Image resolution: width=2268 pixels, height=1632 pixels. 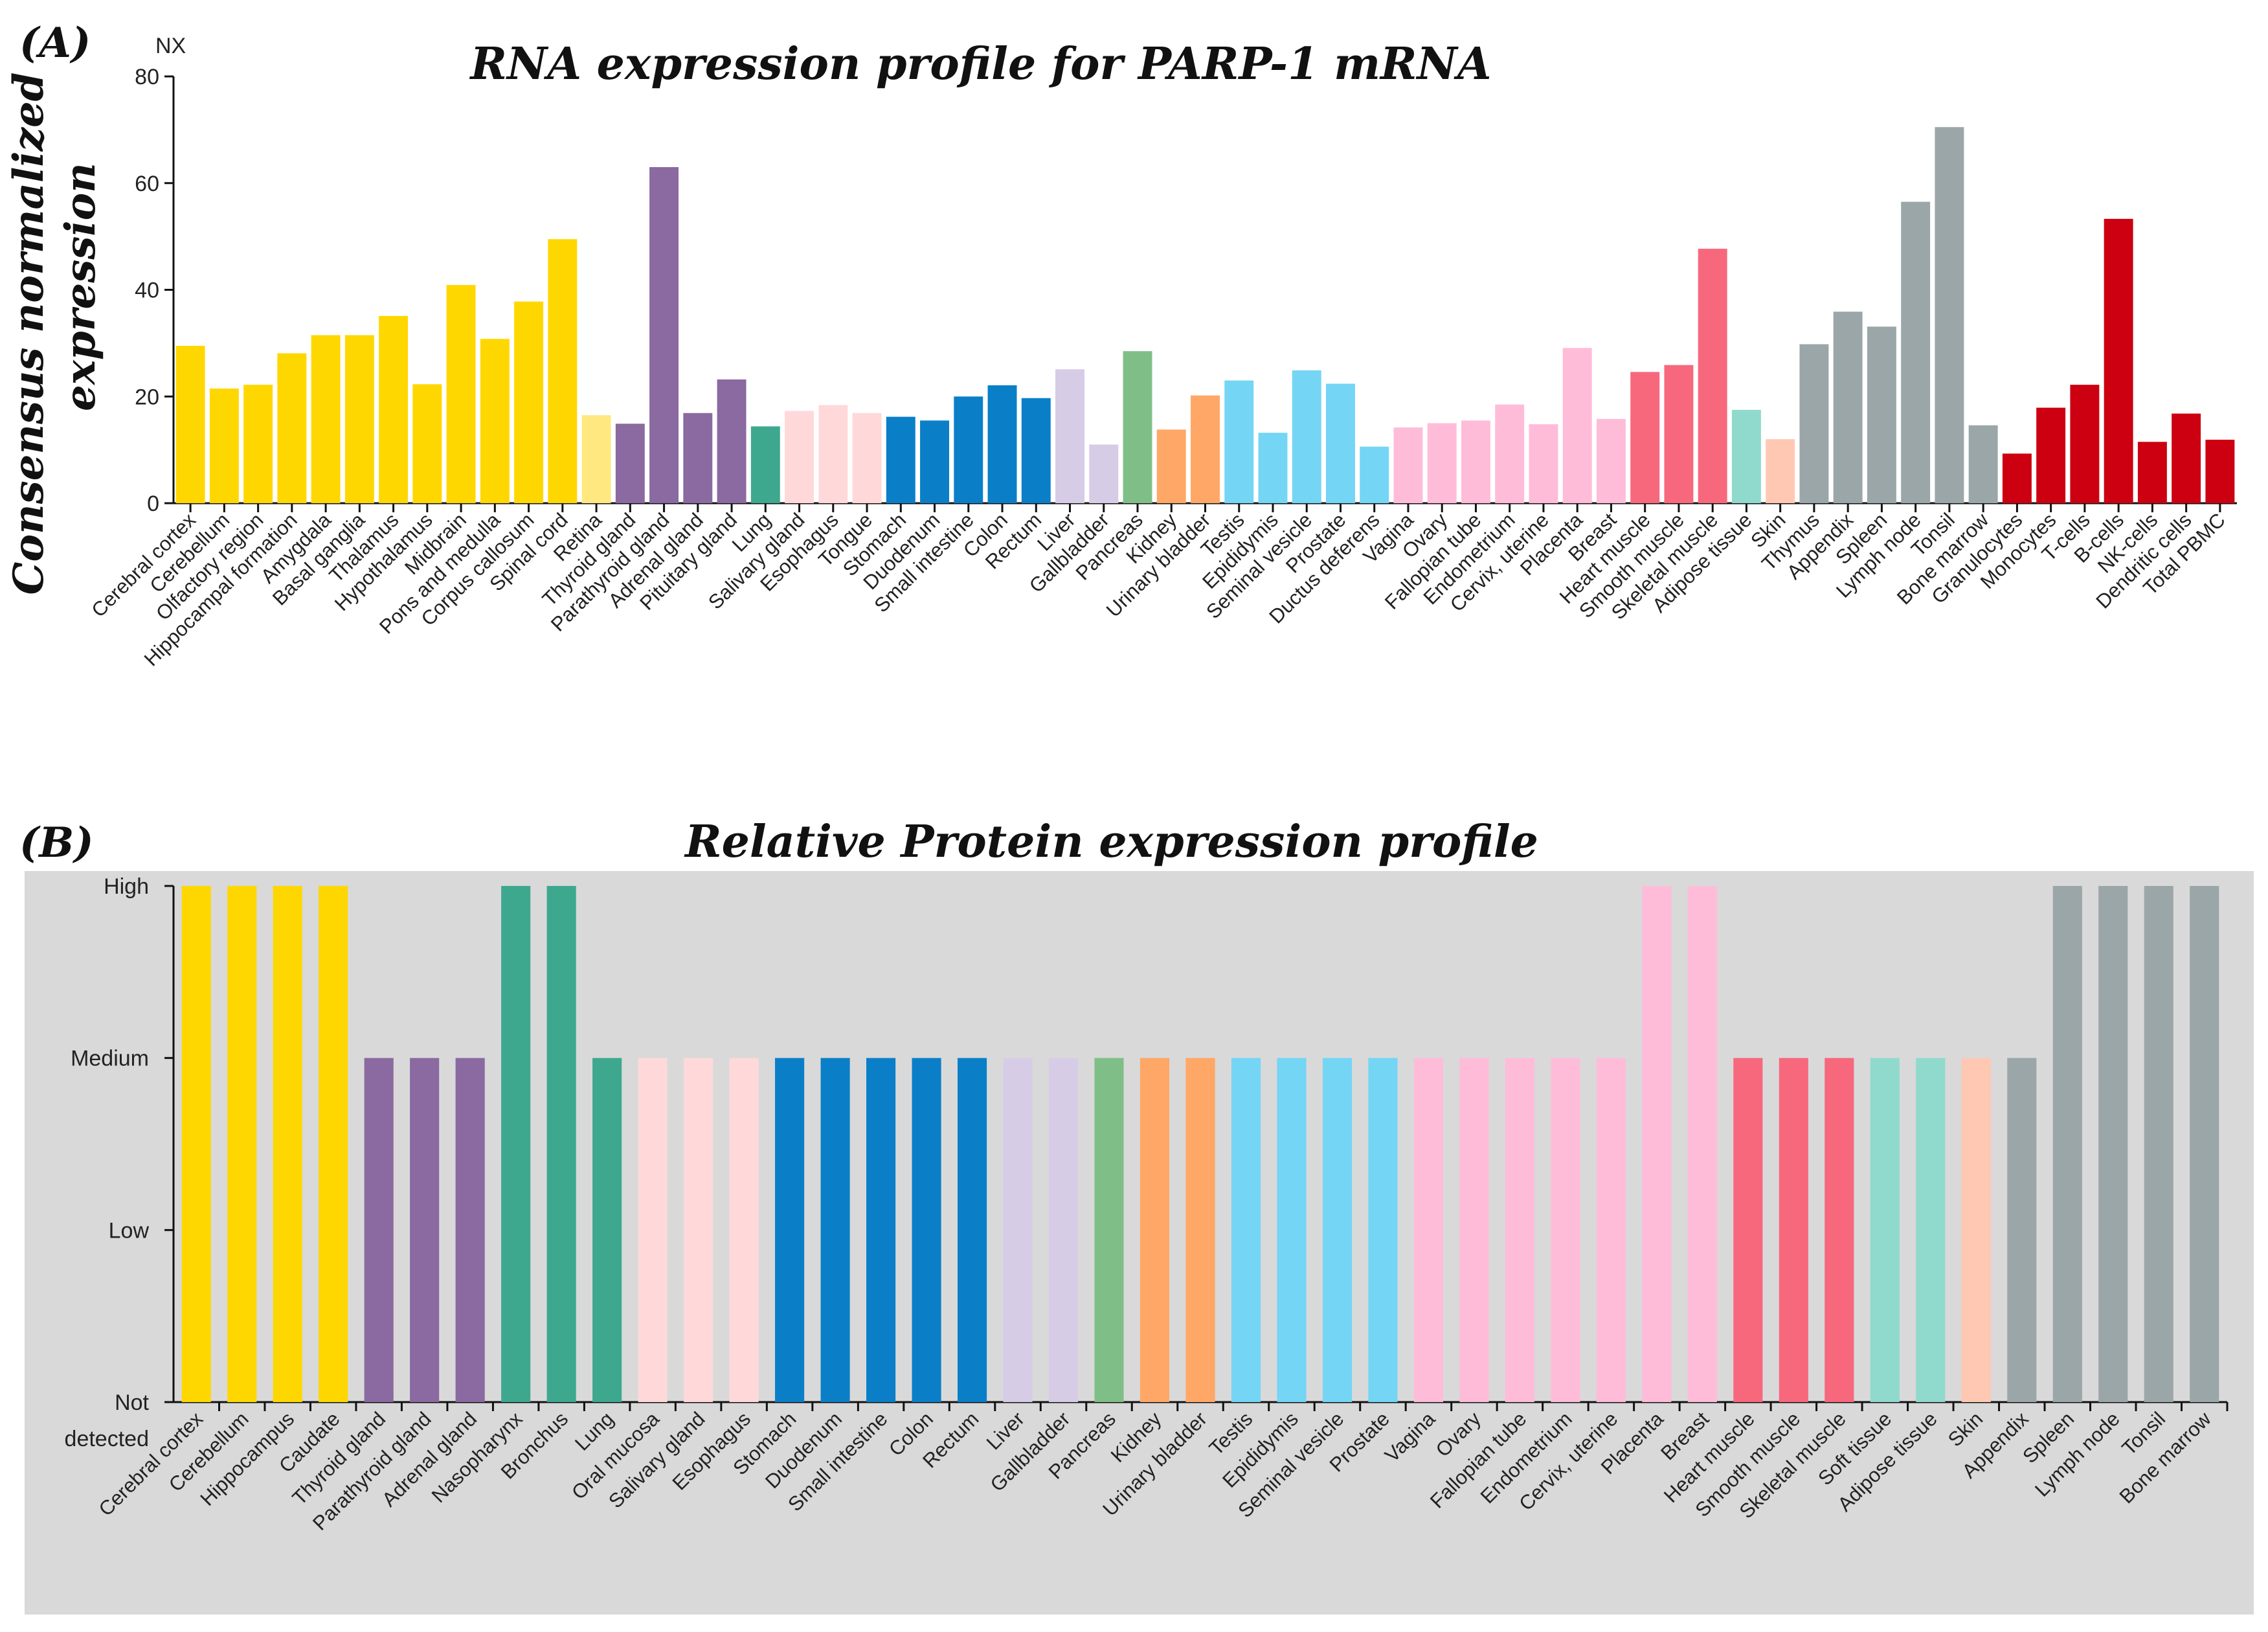 I want to click on panel-b-y-tick-label: Medium, so click(x=110, y=1059).